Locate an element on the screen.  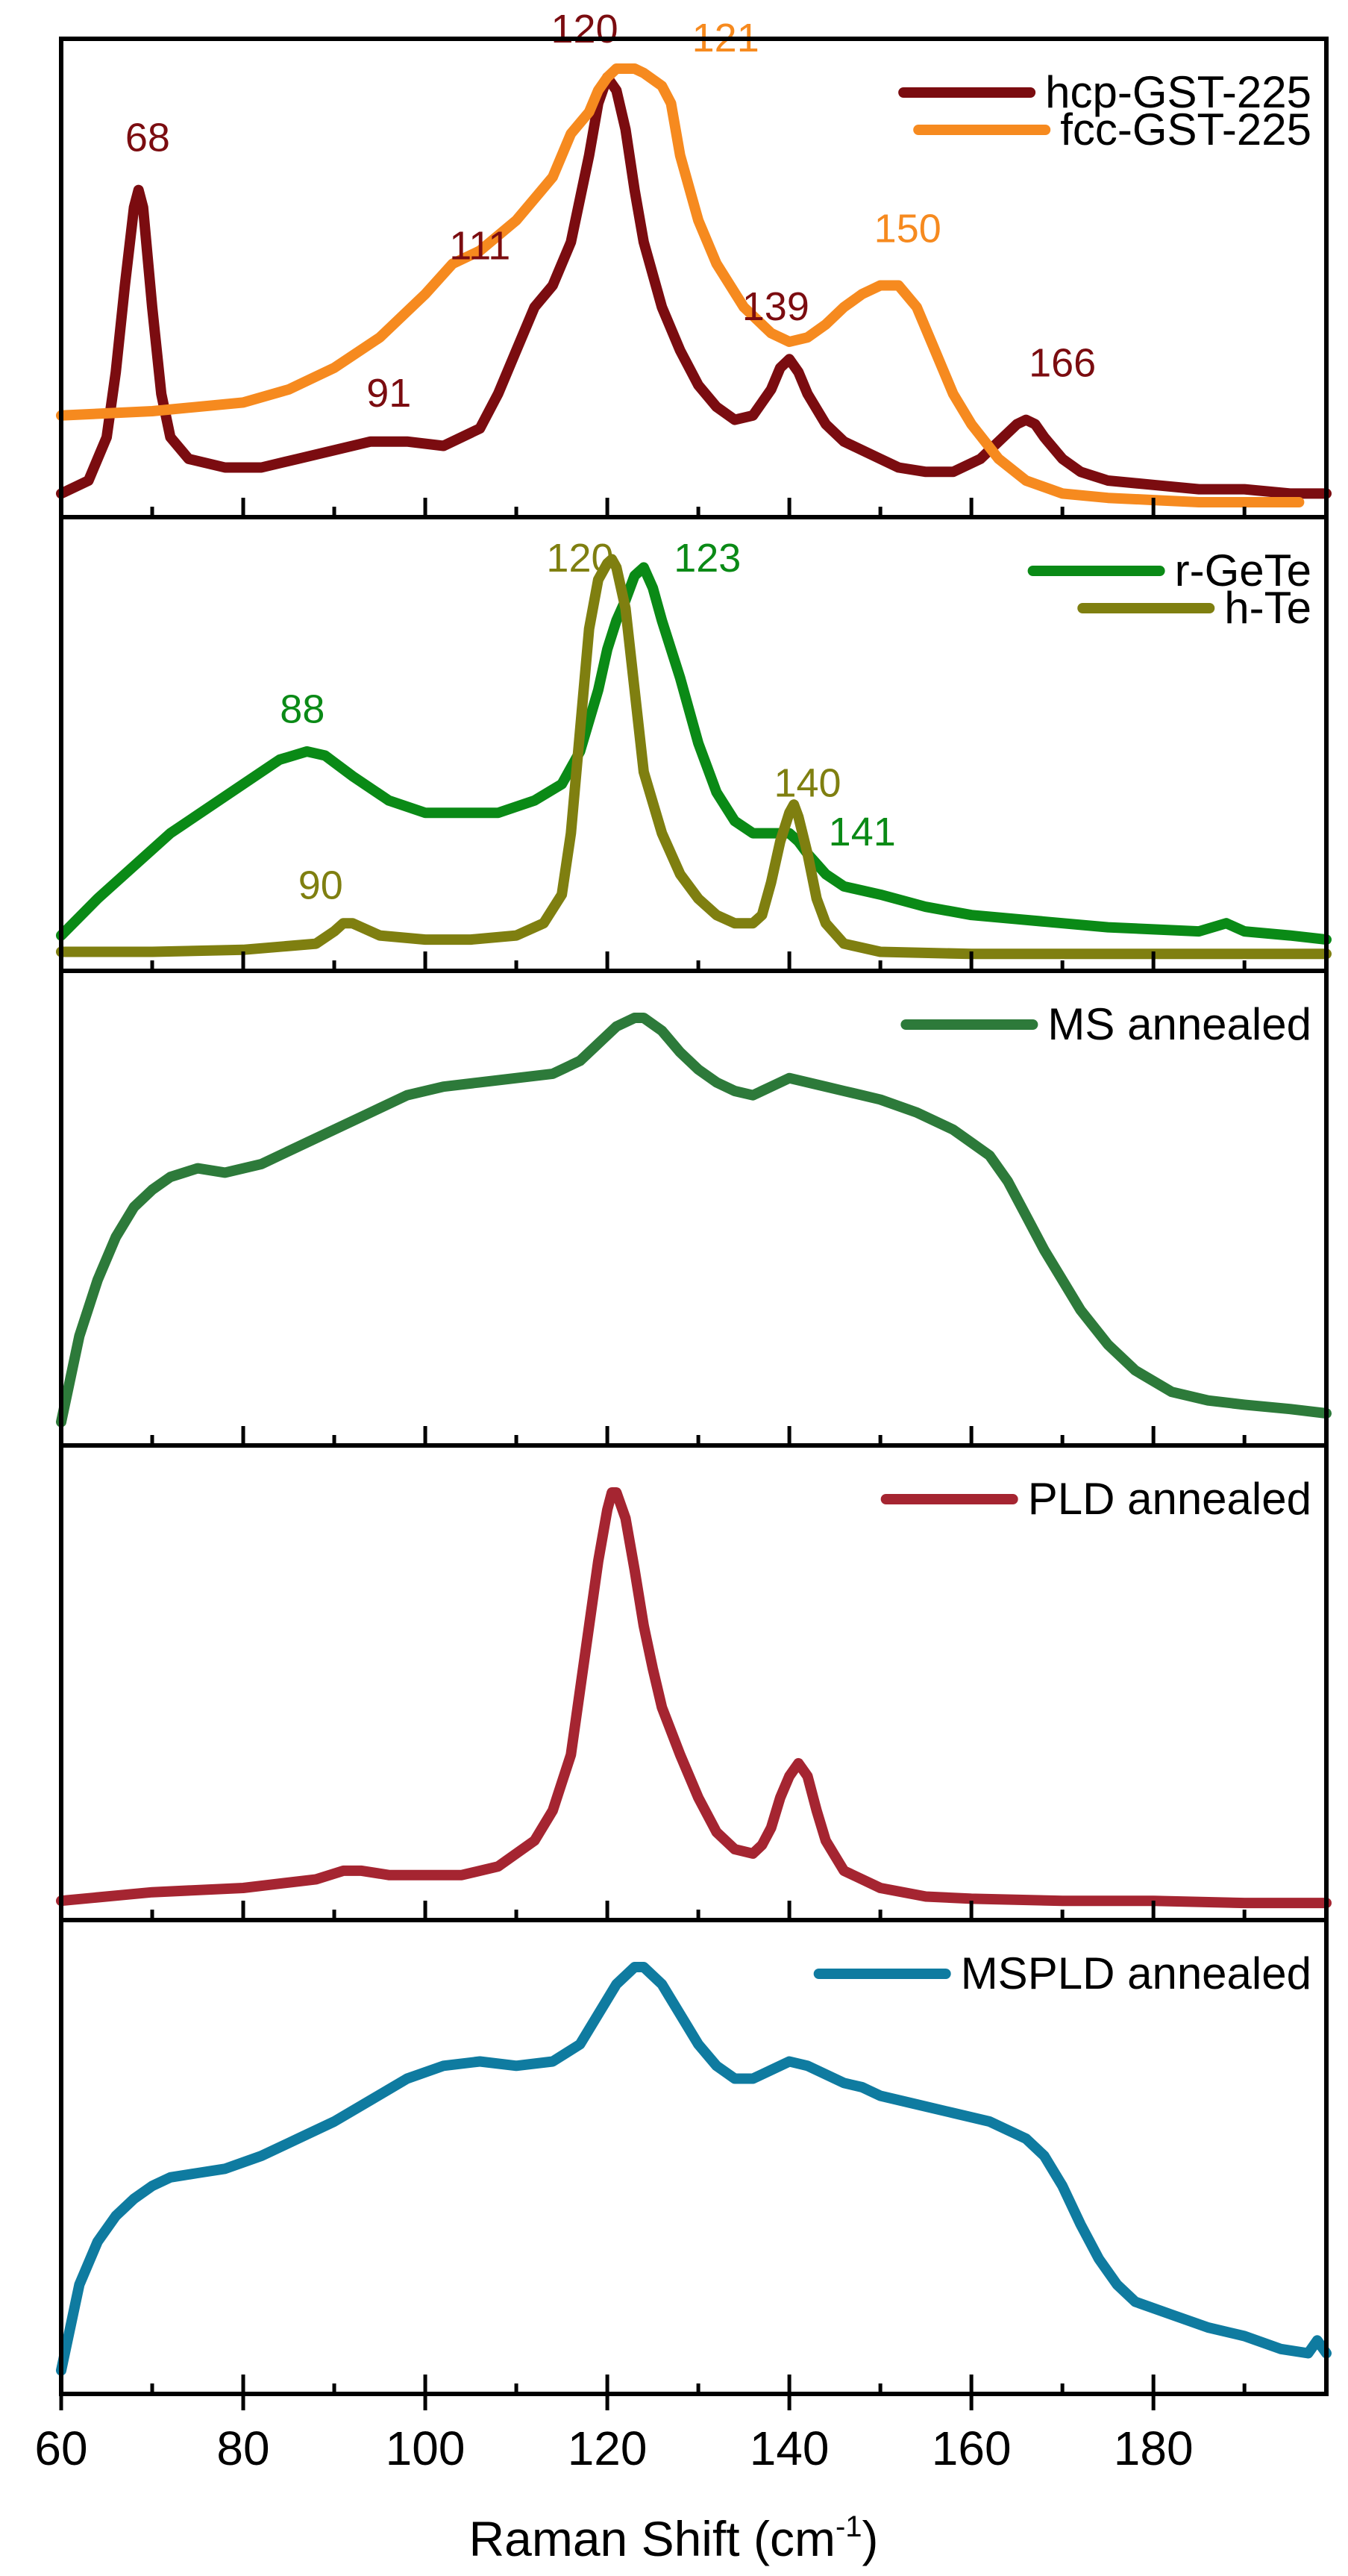
legend-label: PLD annealed is located at coordinates (1169, 1499).